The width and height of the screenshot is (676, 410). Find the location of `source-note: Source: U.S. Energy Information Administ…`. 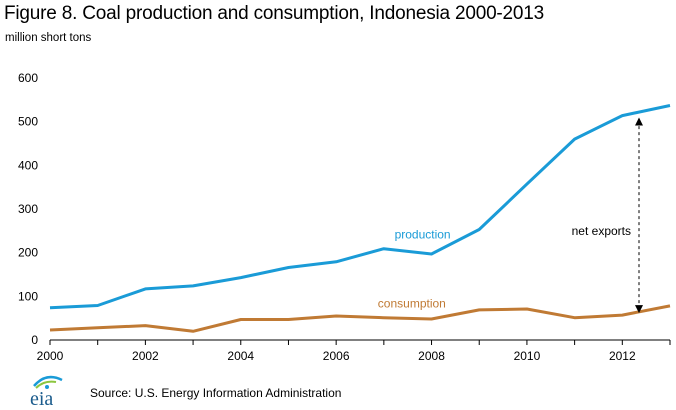

source-note: Source: U.S. Energy Information Administ… is located at coordinates (216, 393).